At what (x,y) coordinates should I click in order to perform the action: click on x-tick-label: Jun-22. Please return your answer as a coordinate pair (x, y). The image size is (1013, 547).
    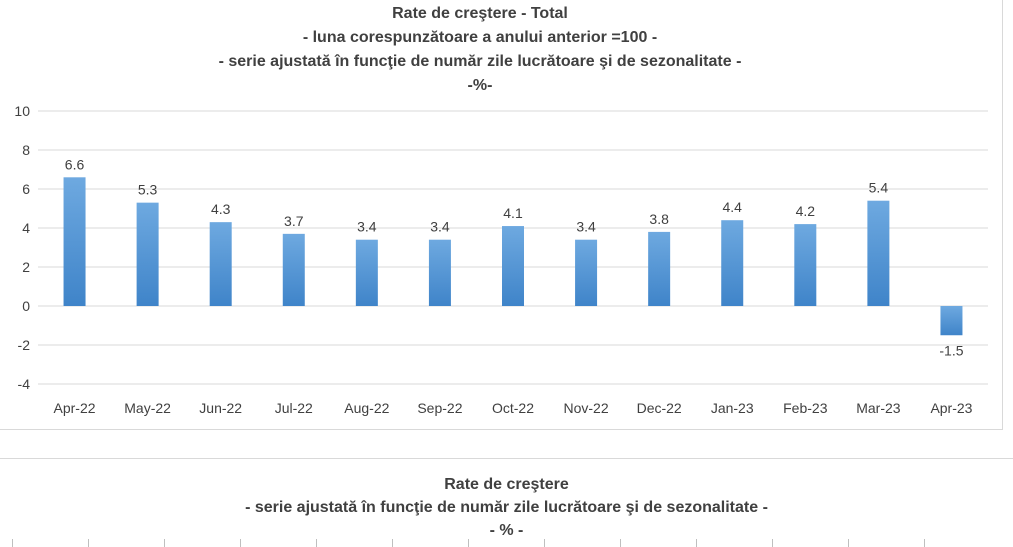
    Looking at the image, I should click on (220, 408).